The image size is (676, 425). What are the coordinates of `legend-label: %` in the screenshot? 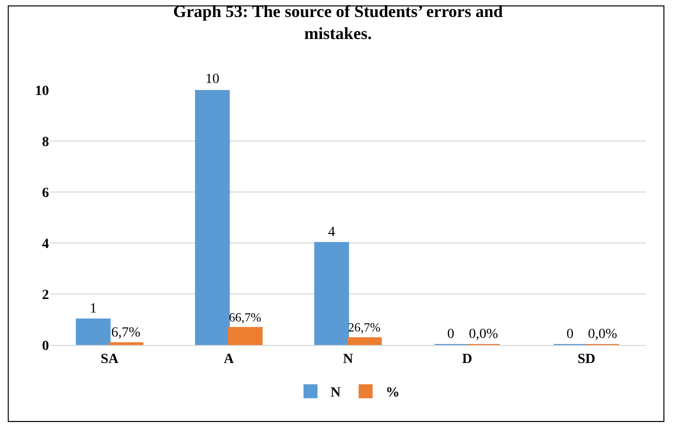 It's located at (393, 393).